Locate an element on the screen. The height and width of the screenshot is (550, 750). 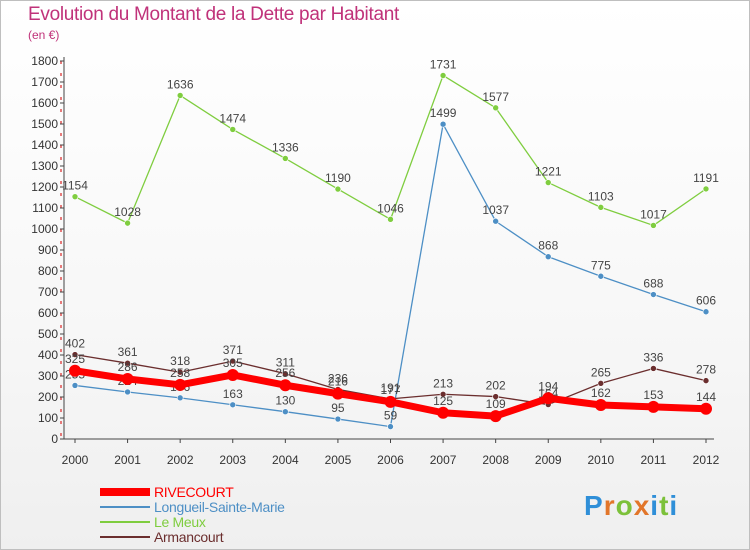
data-label: 144 is located at coordinates (706, 397).